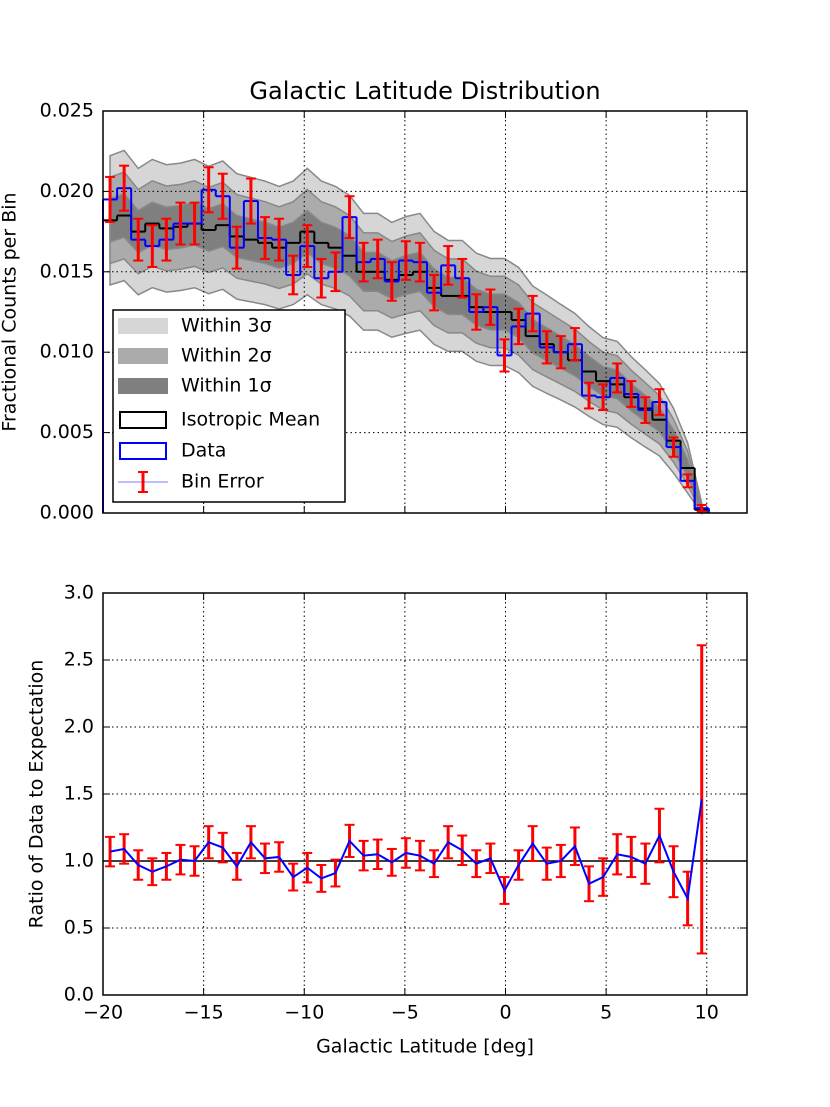 The image size is (830, 1107). Describe the element at coordinates (222, 482) in the screenshot. I see `legend-label: Bin Error` at that location.